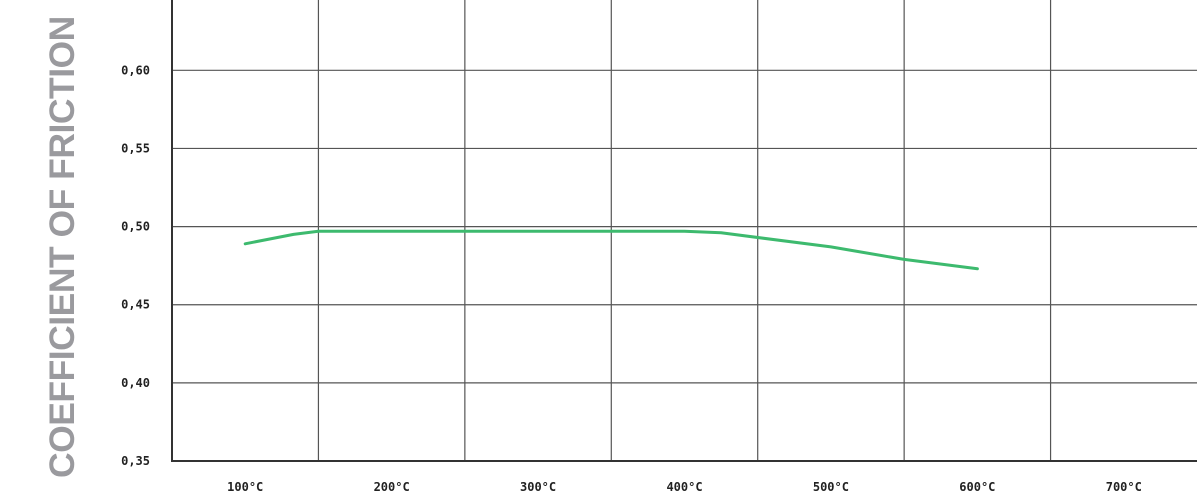  What do you see at coordinates (538, 487) in the screenshot?
I see `x-tick-label: 300°C` at bounding box center [538, 487].